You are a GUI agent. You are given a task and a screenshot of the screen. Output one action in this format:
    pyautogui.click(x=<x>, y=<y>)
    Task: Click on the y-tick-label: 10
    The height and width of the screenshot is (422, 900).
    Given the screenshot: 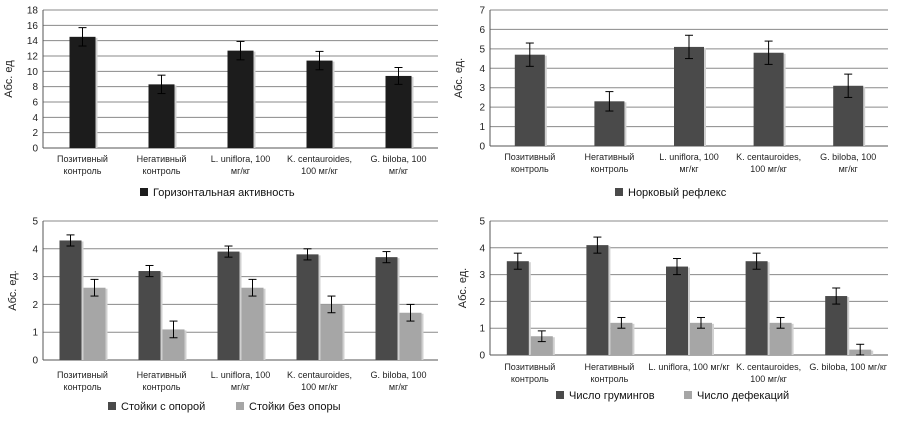 What is the action you would take?
    pyautogui.click(x=33, y=72)
    